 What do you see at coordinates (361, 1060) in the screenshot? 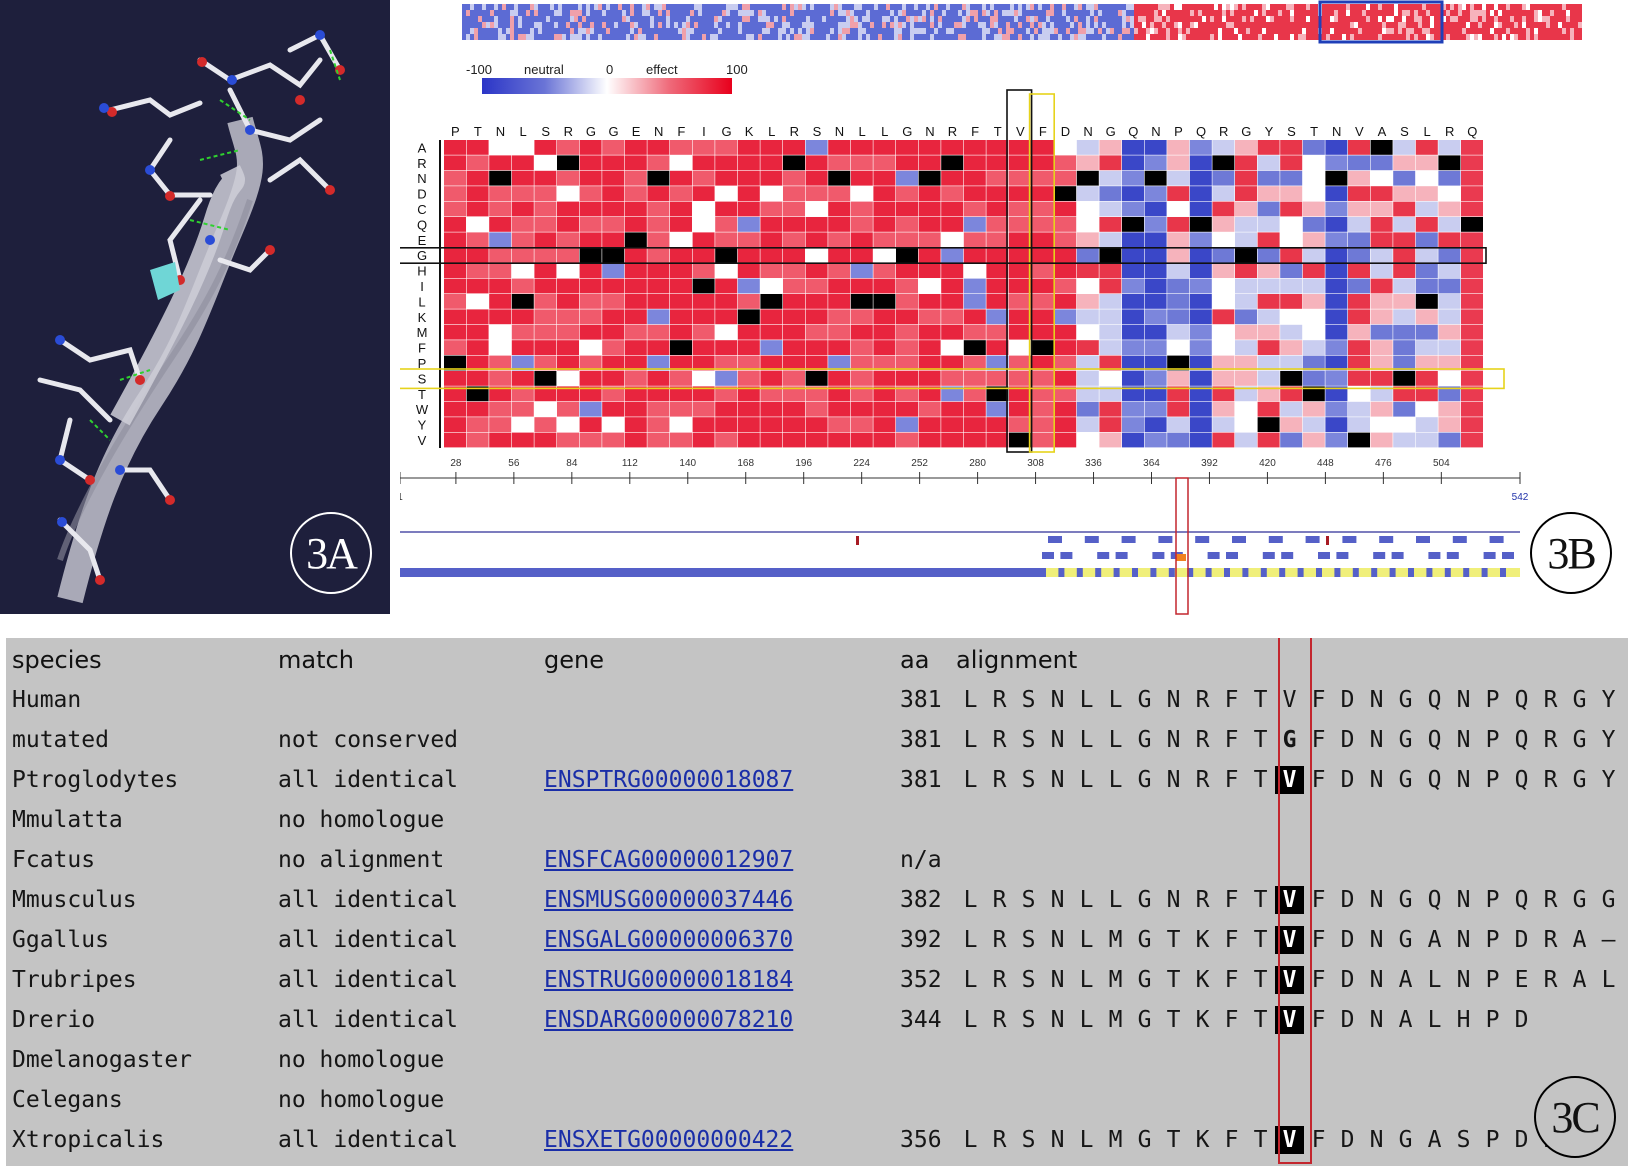
I see `match-cell: no homologue` at bounding box center [361, 1060].